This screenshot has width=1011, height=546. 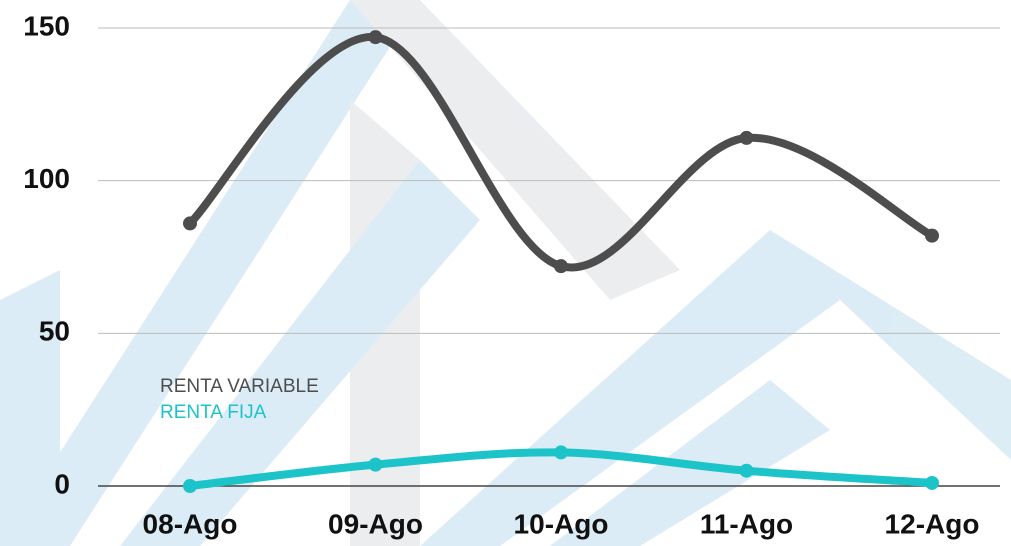 What do you see at coordinates (746, 523) in the screenshot?
I see `x-tick-label: 11-Ago` at bounding box center [746, 523].